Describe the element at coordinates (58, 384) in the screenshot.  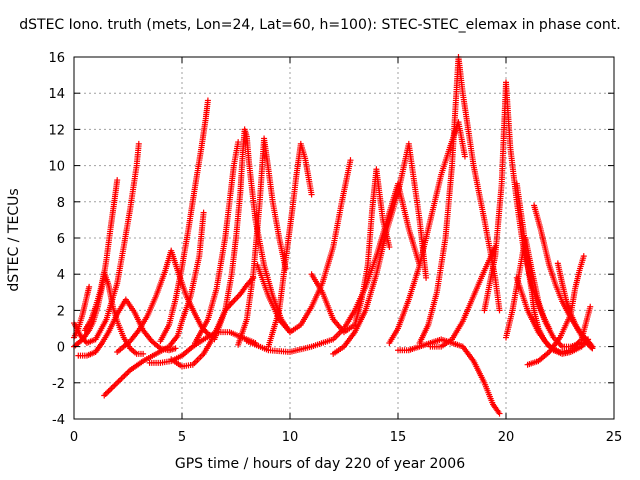
I see `y-tick-label: -2` at that location.